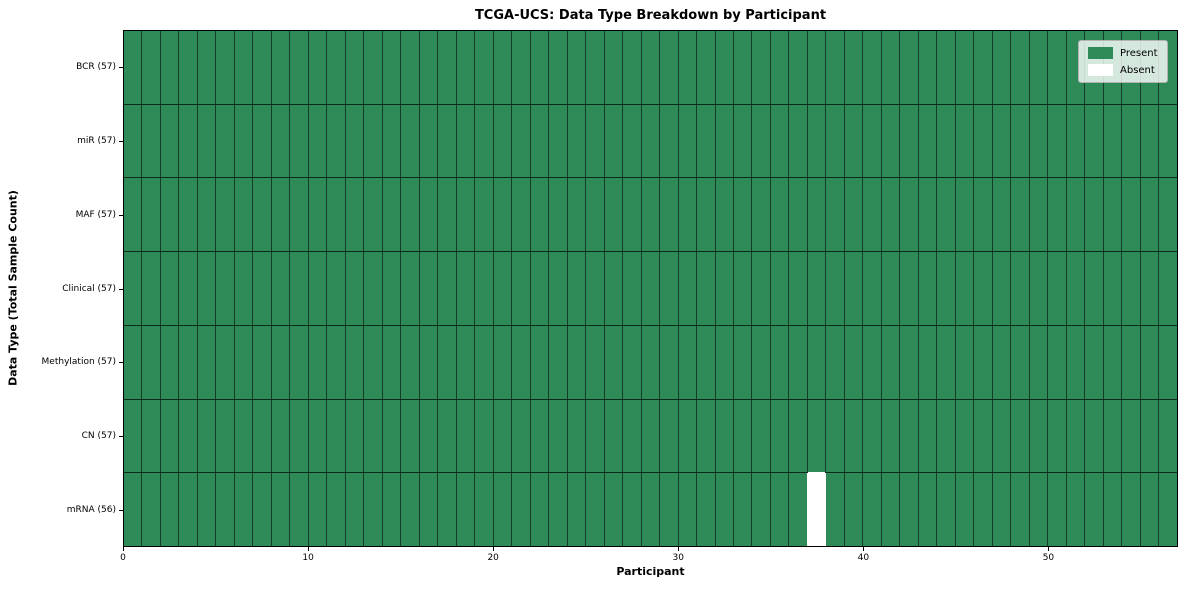  I want to click on legend-entry: Present, so click(1123, 53).